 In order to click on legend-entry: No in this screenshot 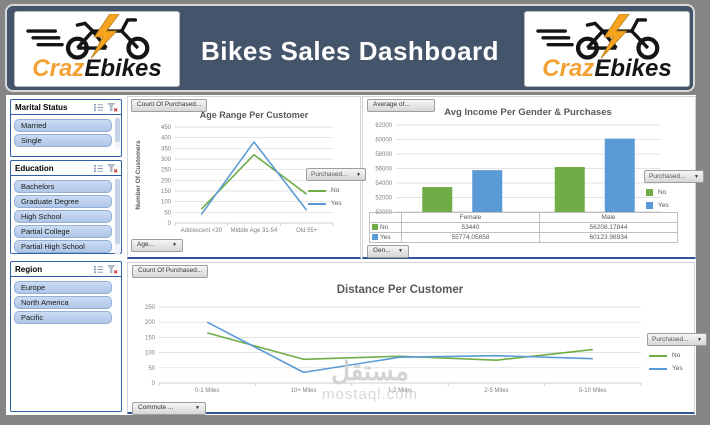, I will do `click(336, 190)`.